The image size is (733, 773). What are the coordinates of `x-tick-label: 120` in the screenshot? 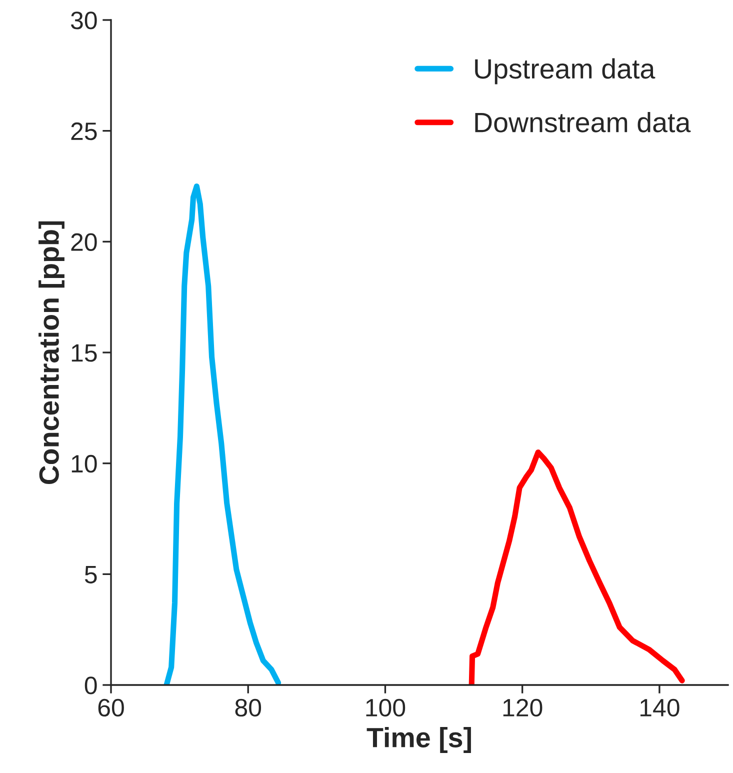 It's located at (522, 707).